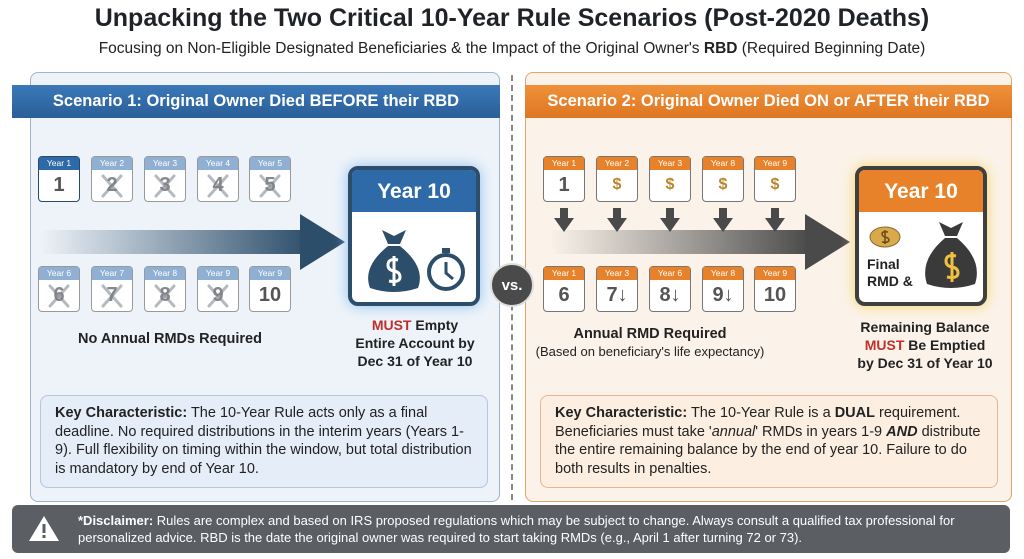 The height and width of the screenshot is (559, 1024). I want to click on calendar-label: Year 5, so click(270, 163).